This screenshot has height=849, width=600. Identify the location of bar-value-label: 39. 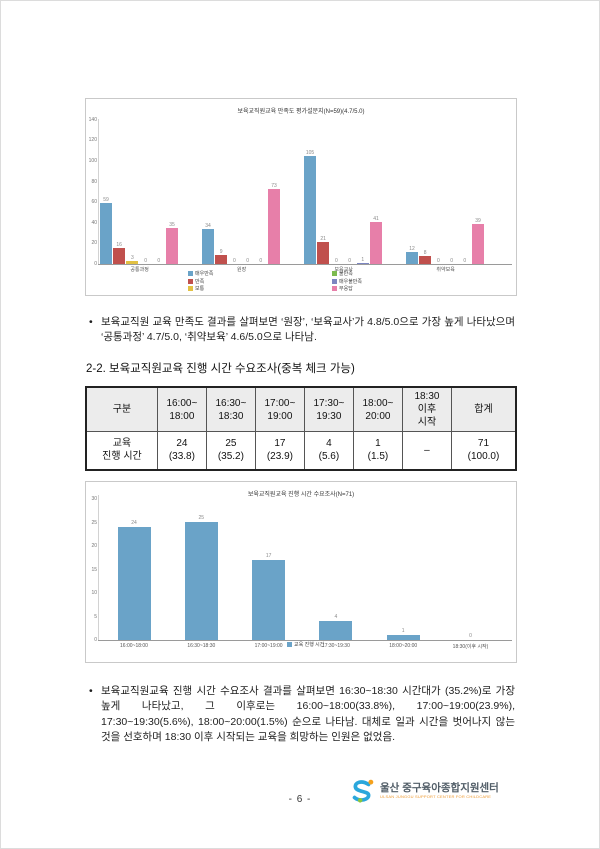
(478, 220).